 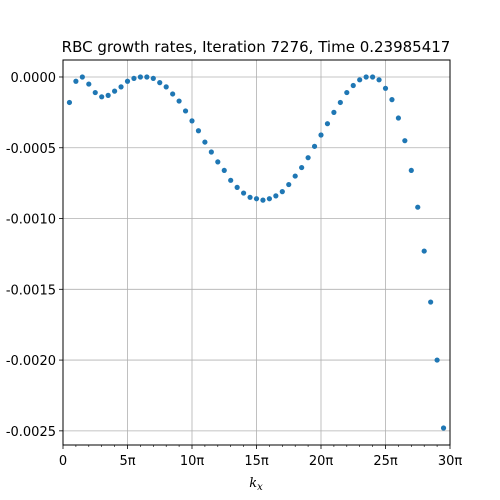 I want to click on x-tick-label: 0, so click(x=63, y=461).